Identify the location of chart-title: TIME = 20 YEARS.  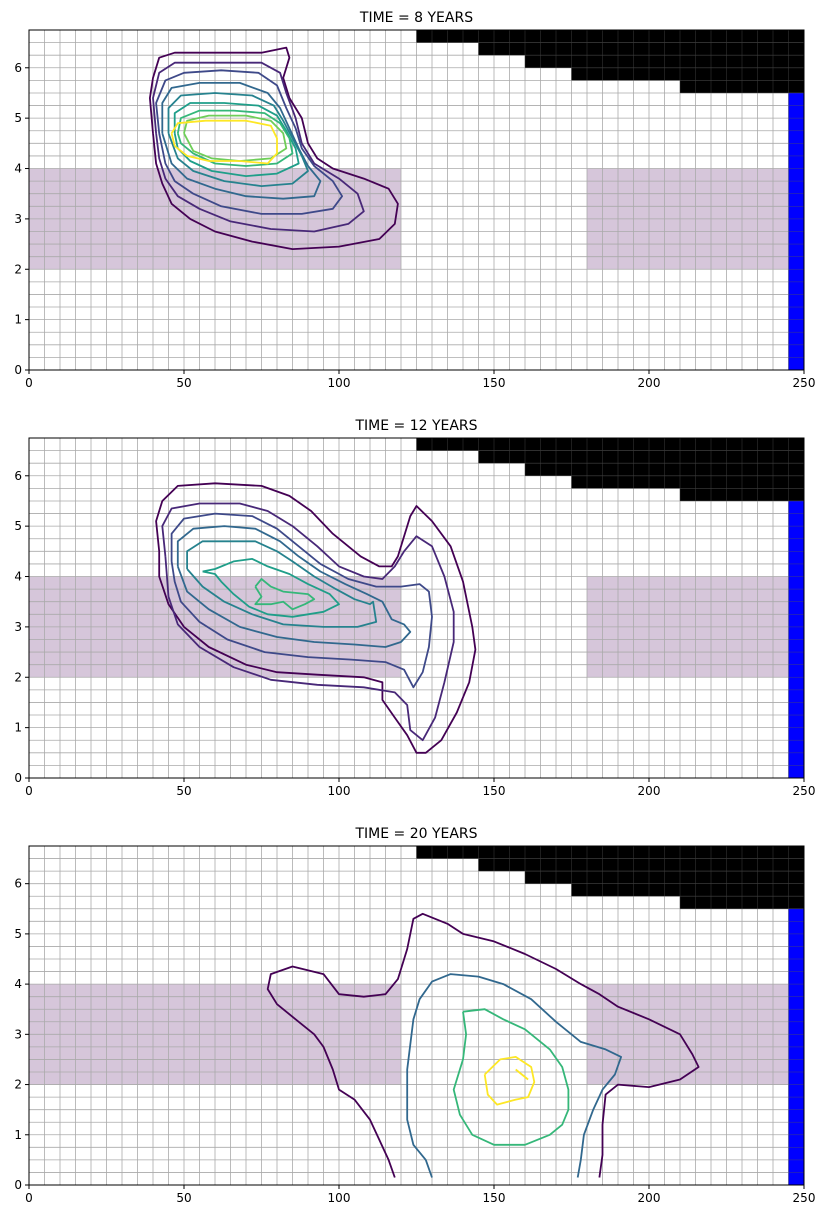
(415, 834).